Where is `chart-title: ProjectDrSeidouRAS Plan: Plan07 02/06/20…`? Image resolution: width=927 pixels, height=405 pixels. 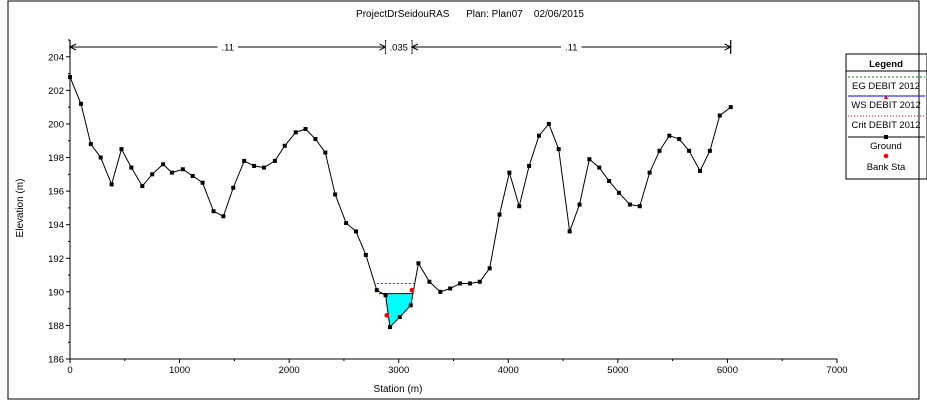 chart-title: ProjectDrSeidouRAS Plan: Plan07 02/06/20… is located at coordinates (470, 14).